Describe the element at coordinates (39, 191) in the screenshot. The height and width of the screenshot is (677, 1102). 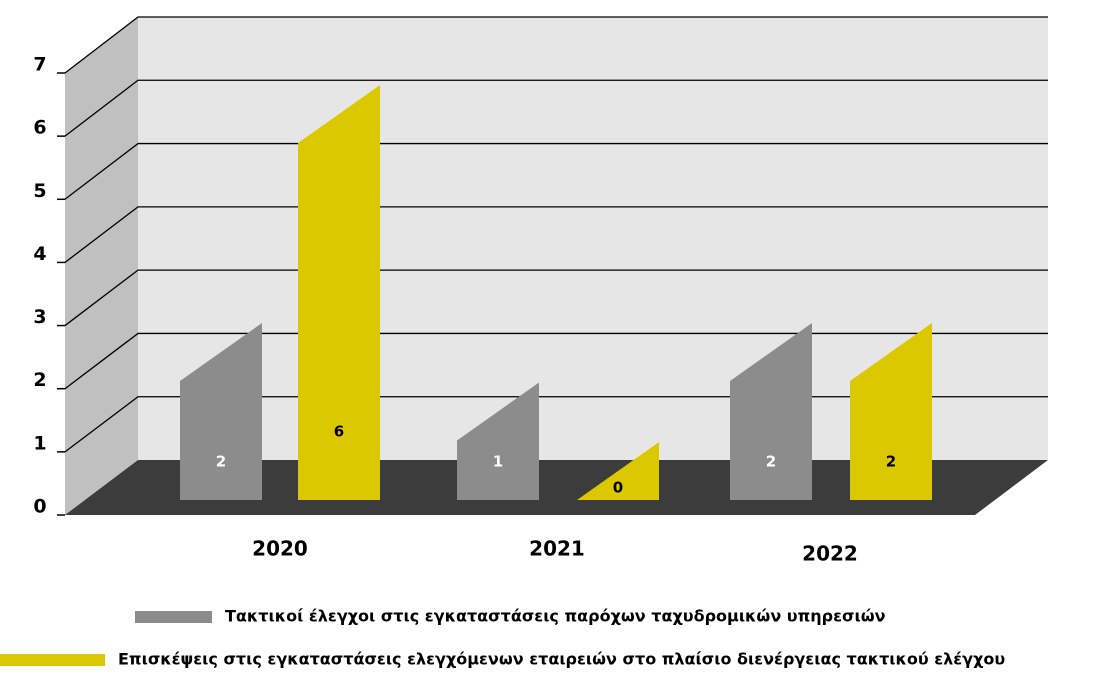
I see `y-tick-label: 5` at that location.